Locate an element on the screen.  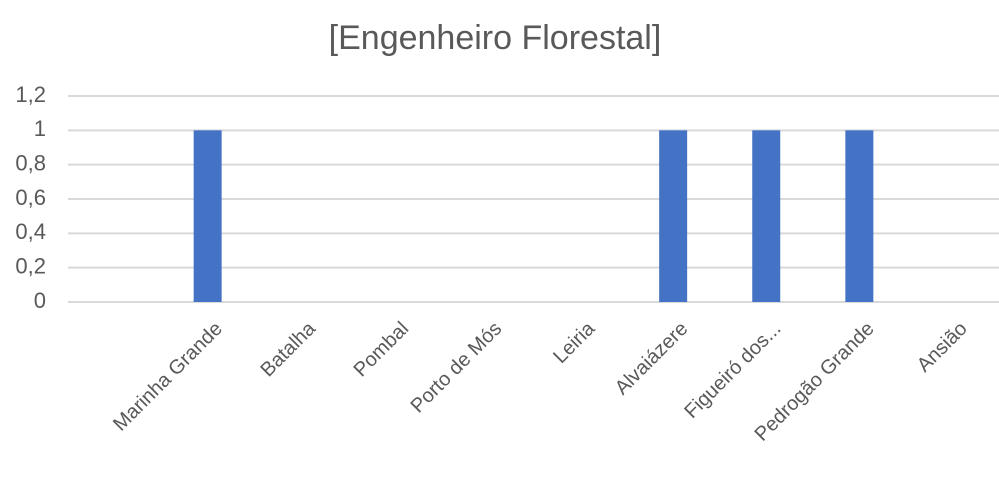
y-tick-label: 0,8 is located at coordinates (30, 162).